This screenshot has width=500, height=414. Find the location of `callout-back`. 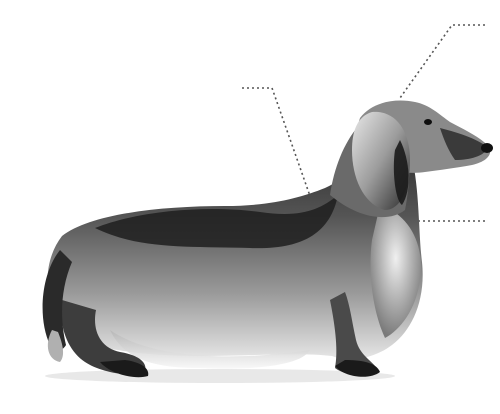

callout-back is located at coordinates (276, 142).